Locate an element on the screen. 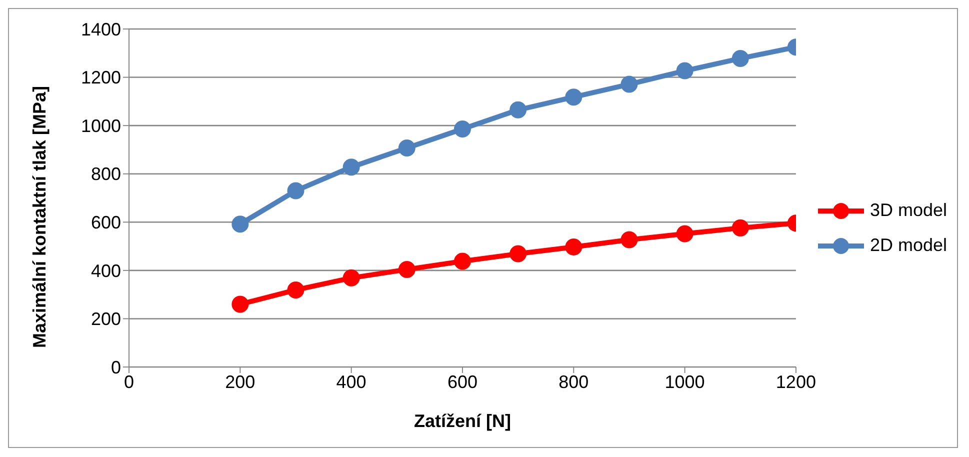 The width and height of the screenshot is (969, 457). x-tick-label: 400 is located at coordinates (351, 382).